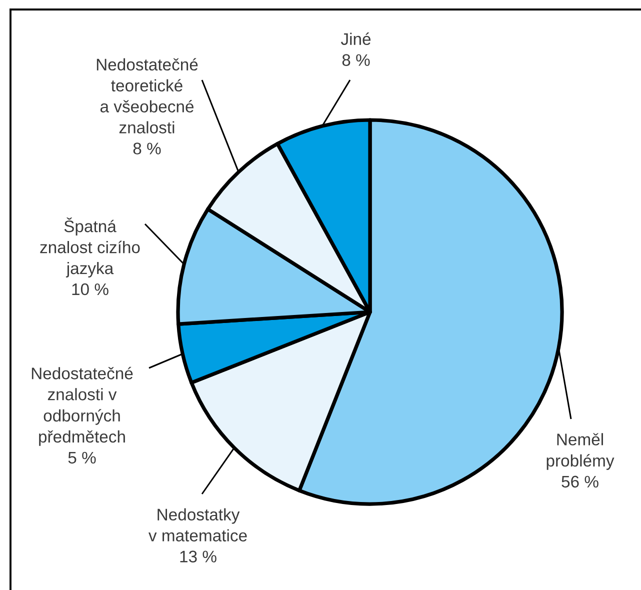 The image size is (641, 590). Describe the element at coordinates (198, 556) in the screenshot. I see `data-label: 13 %` at that location.